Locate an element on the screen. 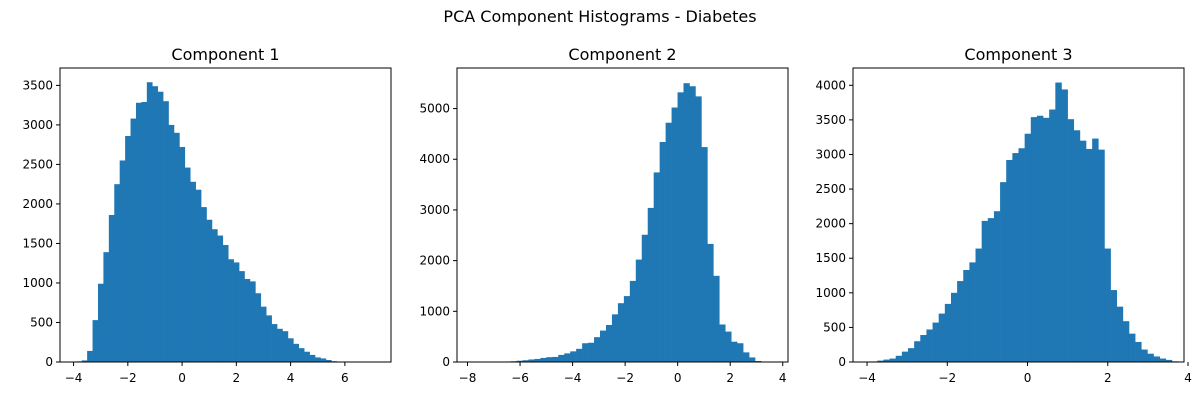 The height and width of the screenshot is (400, 1200). y-axis: 0 1000 2000 3000 4000 5000 is located at coordinates (438, 235).